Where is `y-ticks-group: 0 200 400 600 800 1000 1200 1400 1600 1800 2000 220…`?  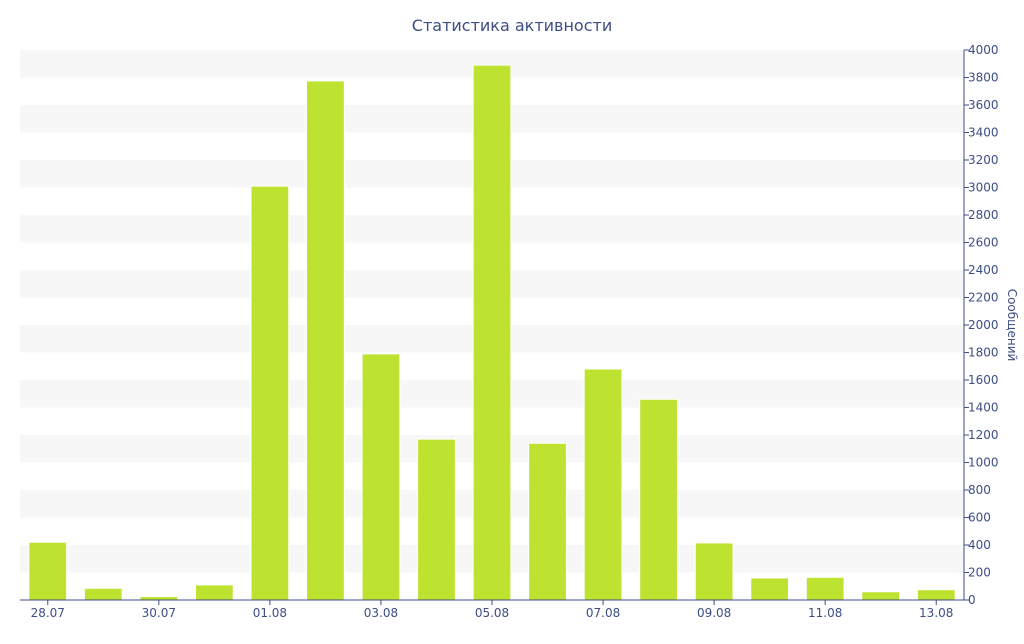 y-ticks-group: 0 200 400 600 800 1000 1200 1400 1600 1800 2000 220… is located at coordinates (981, 325).